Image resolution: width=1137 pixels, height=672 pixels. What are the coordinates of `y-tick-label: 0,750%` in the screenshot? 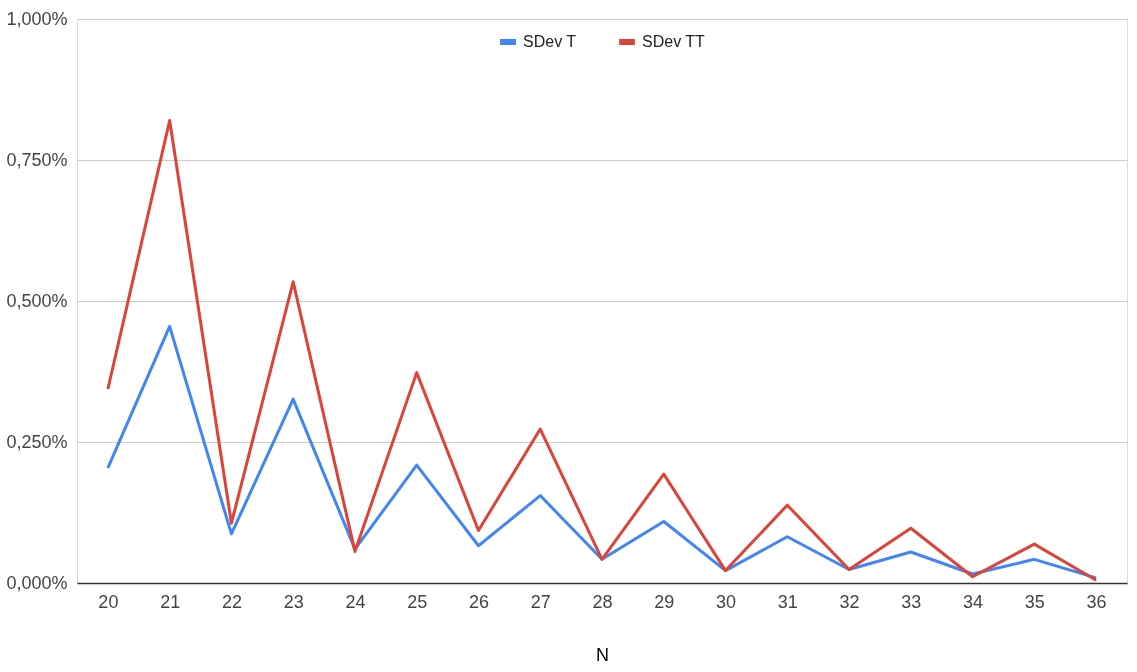 It's located at (37, 159).